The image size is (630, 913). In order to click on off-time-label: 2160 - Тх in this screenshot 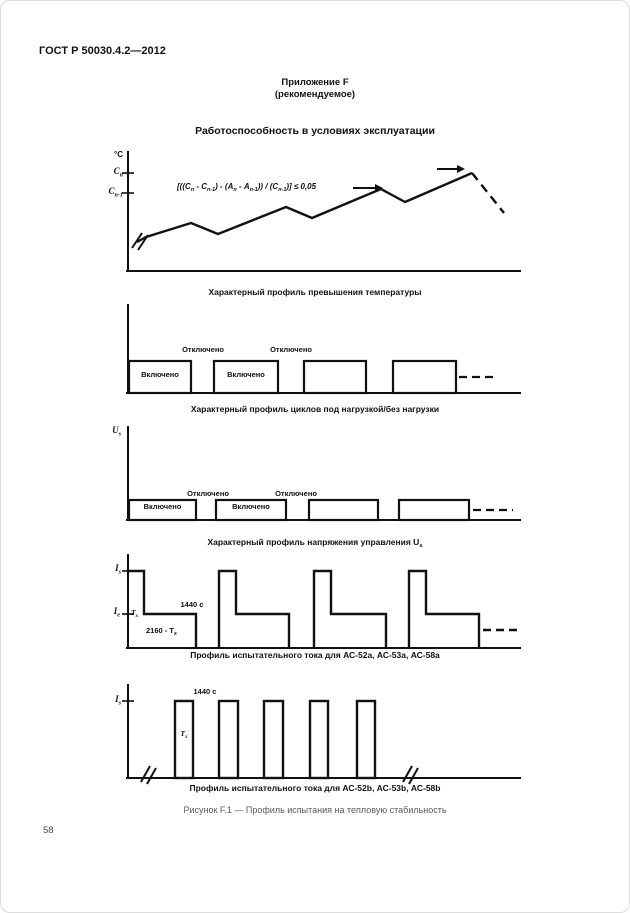, I will do `click(161, 631)`.